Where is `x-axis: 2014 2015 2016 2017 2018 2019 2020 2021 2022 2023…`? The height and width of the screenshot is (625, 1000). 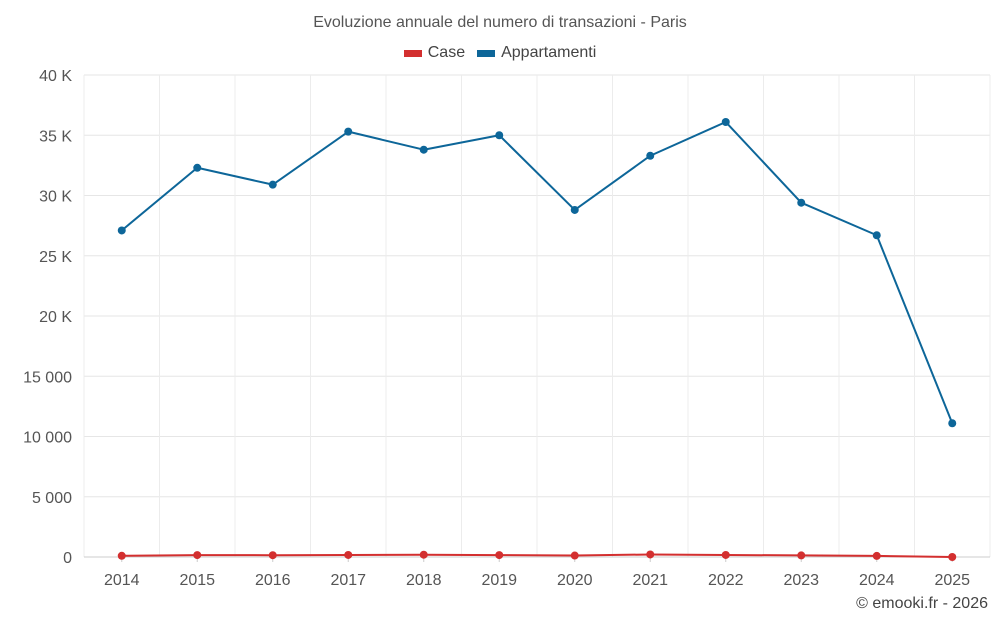 x-axis: 2014 2015 2016 2017 2018 2019 2020 2021 2022 2023… is located at coordinates (537, 572).